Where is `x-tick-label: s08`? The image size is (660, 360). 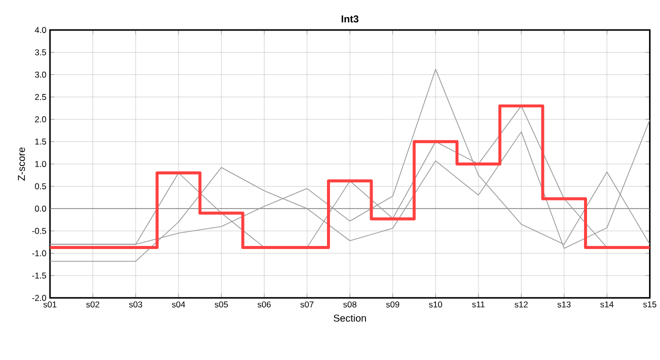
x-tick-label: s08 is located at coordinates (349, 304).